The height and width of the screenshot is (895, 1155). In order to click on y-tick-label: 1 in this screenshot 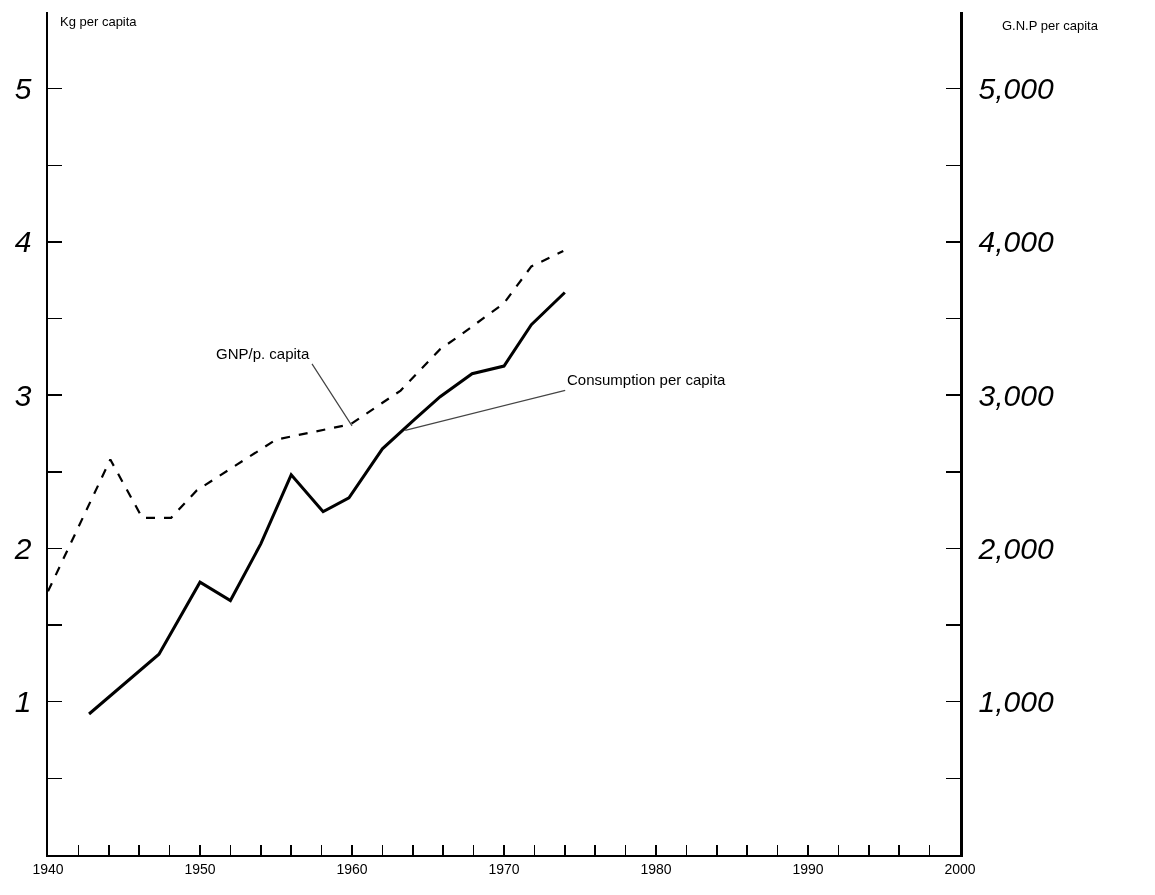, I will do `click(23, 702)`.